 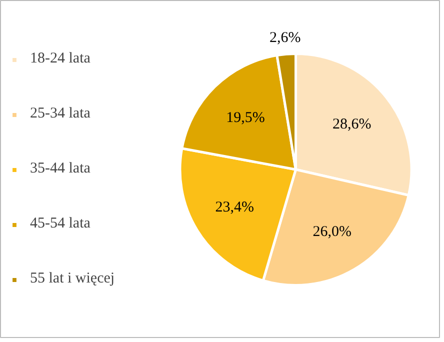 What do you see at coordinates (332, 232) in the screenshot?
I see `data-label: 26,0%` at bounding box center [332, 232].